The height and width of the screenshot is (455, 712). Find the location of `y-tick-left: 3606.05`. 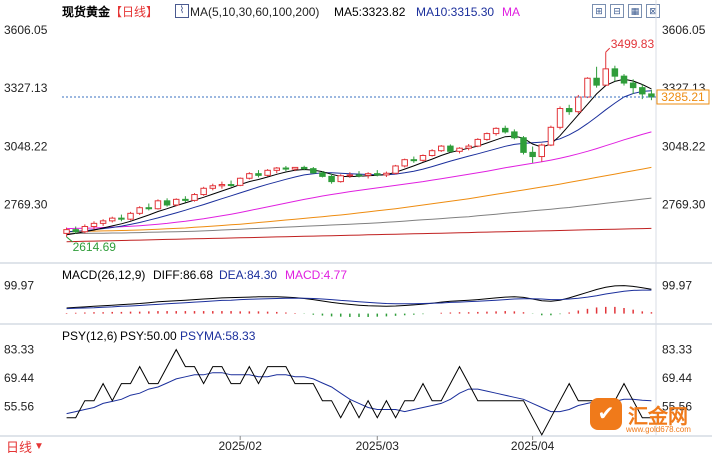

y-tick-left: 3606.05 is located at coordinates (26, 30).